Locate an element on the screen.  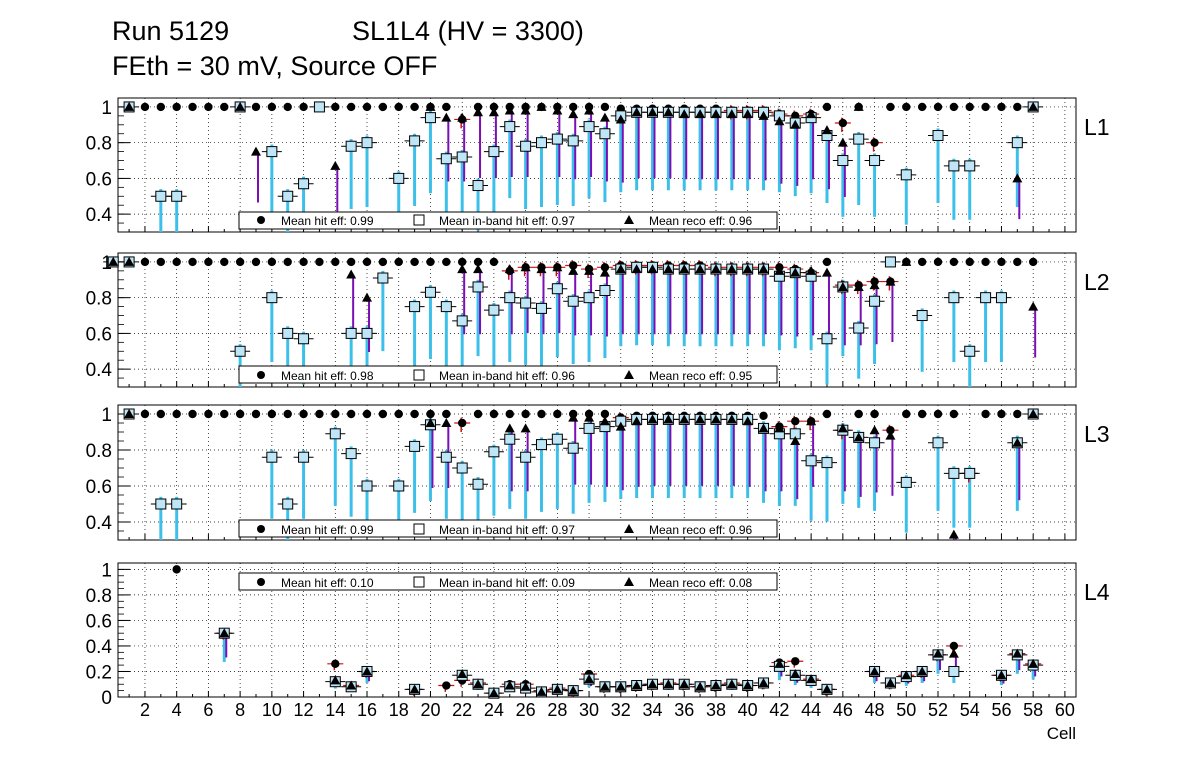
x-tick-label: 58 is located at coordinates (1033, 710).